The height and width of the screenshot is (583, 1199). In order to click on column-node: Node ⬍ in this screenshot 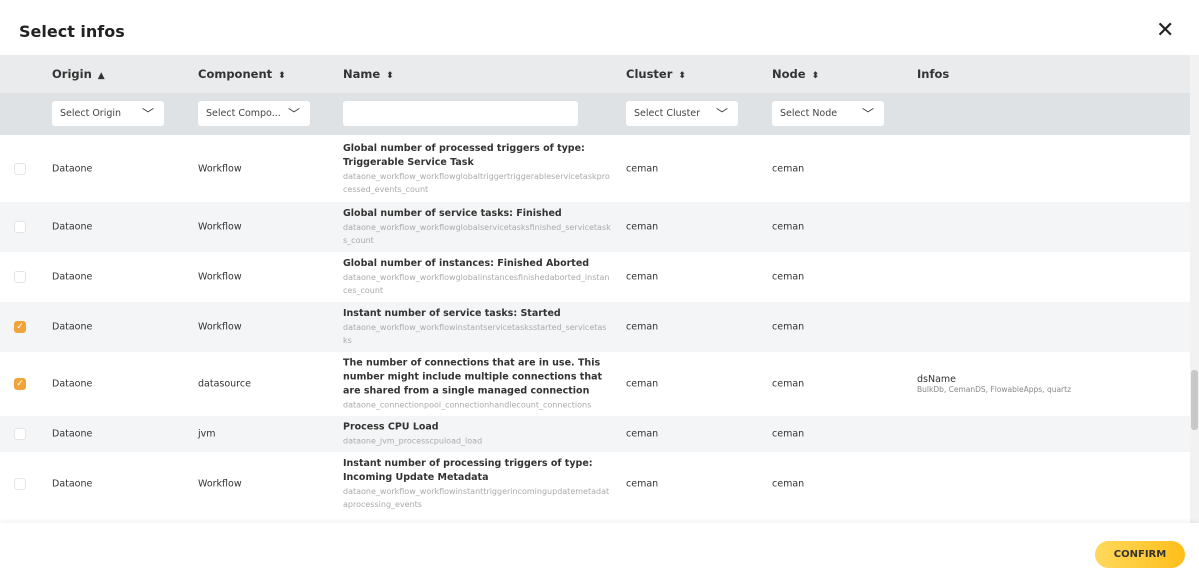, I will do `click(795, 74)`.